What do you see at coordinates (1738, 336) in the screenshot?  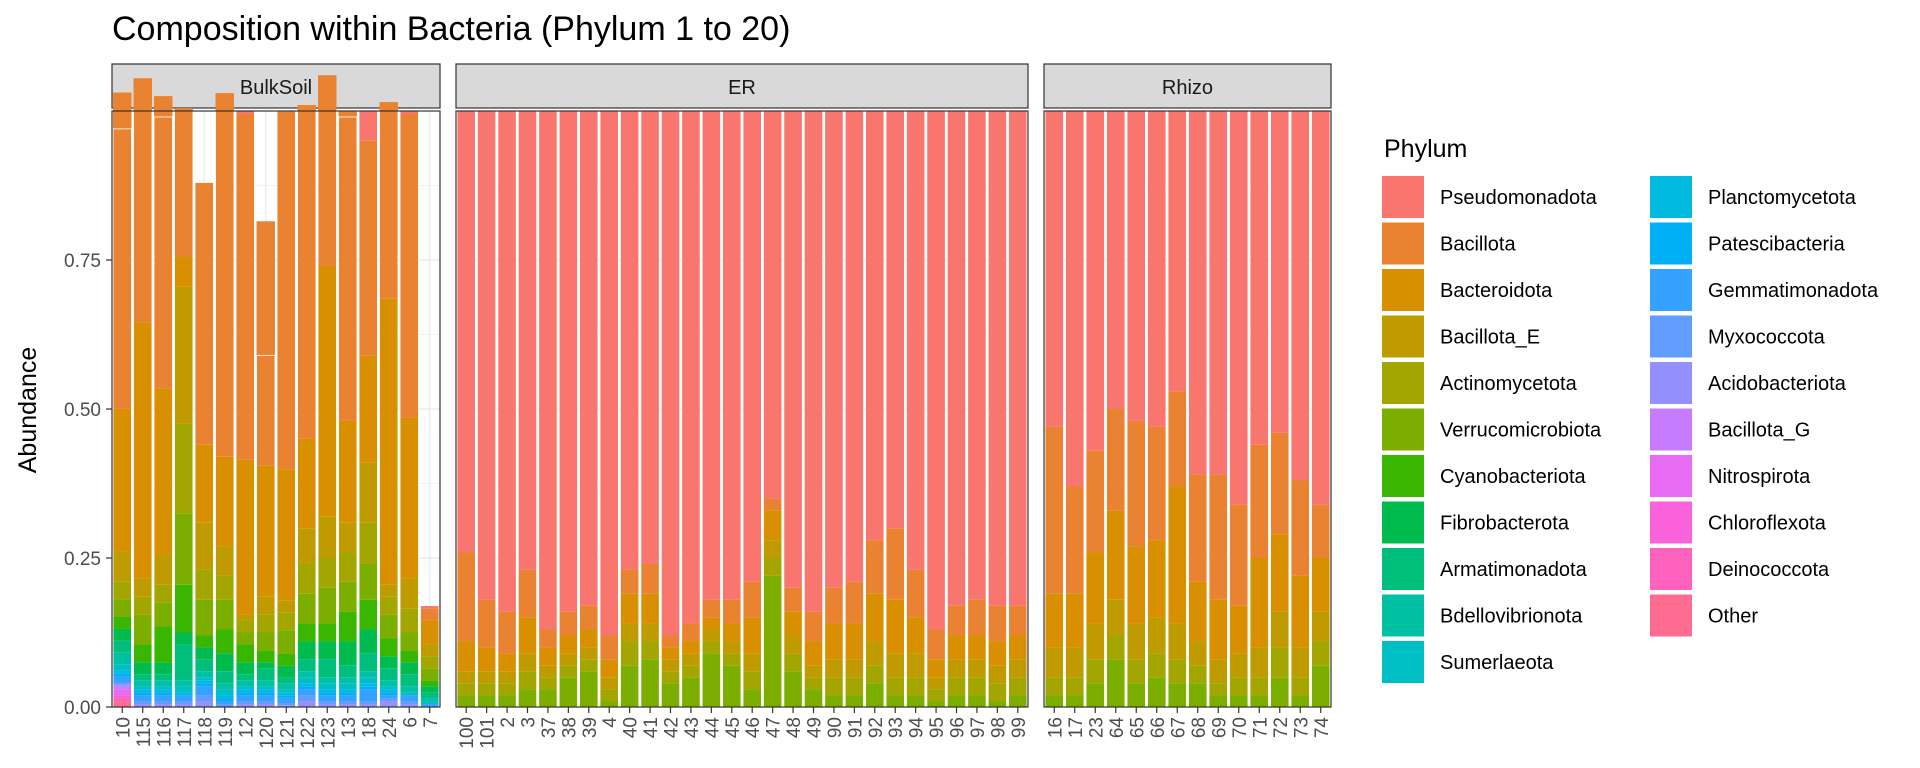 I see `legend-item: Myxococcota` at bounding box center [1738, 336].